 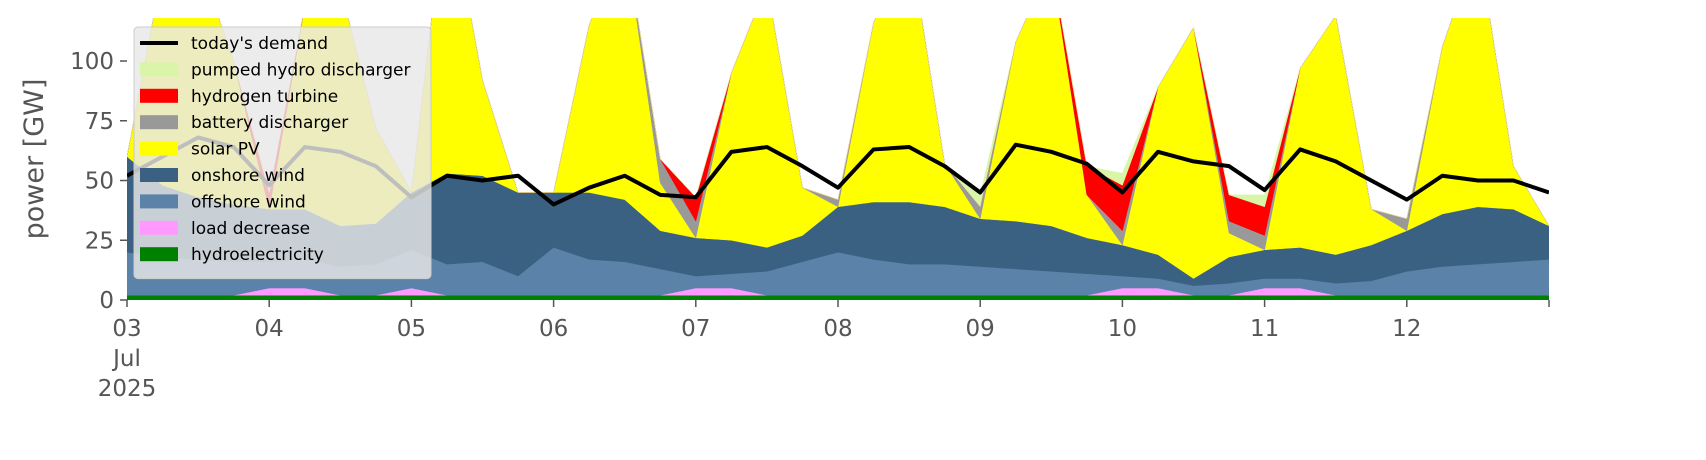 I want to click on legend-swatch-solar-pv, so click(x=159, y=148).